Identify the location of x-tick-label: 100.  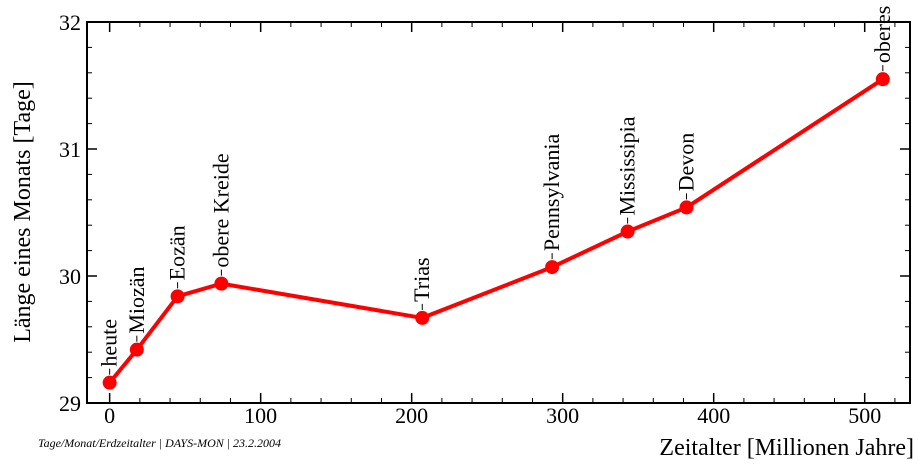
(260, 415).